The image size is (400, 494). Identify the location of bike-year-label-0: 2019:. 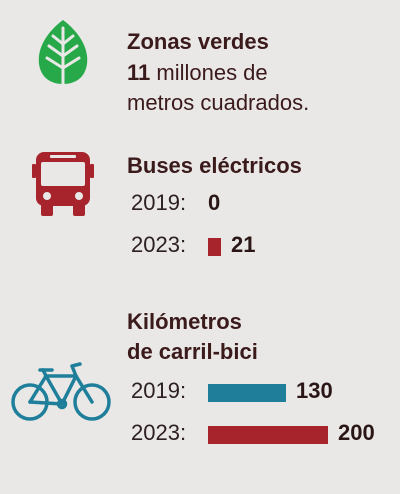
(159, 390).